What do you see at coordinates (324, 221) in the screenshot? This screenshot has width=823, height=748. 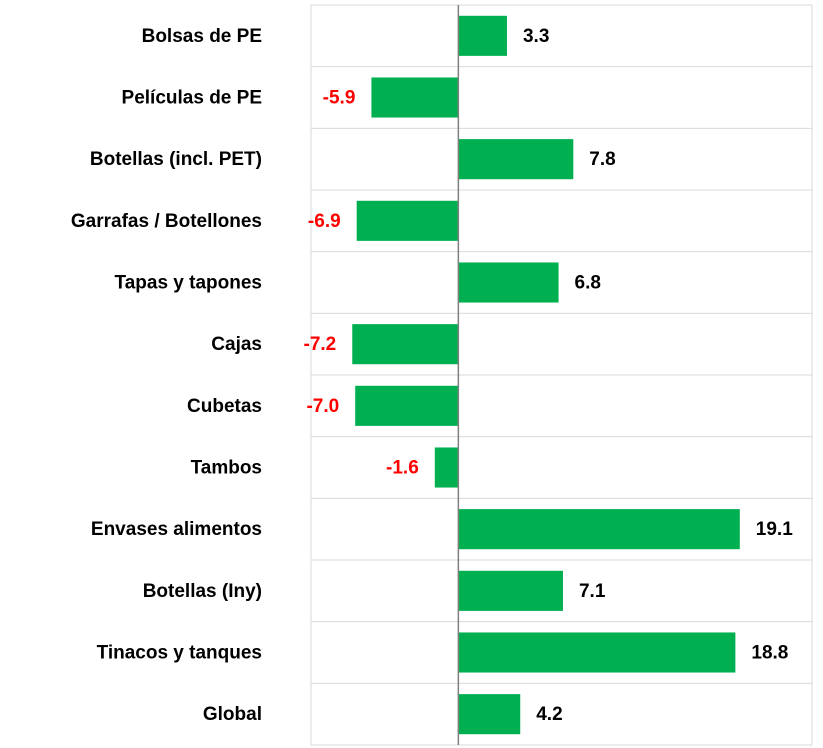 I see `data-label: -6.9` at bounding box center [324, 221].